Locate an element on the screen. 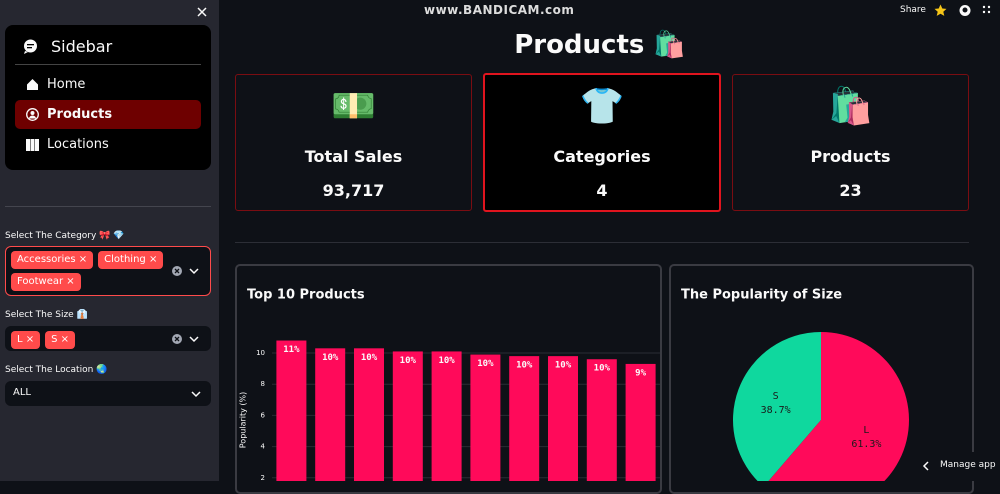  nav-menu: Sidebar Home Products Locations is located at coordinates (108, 97).